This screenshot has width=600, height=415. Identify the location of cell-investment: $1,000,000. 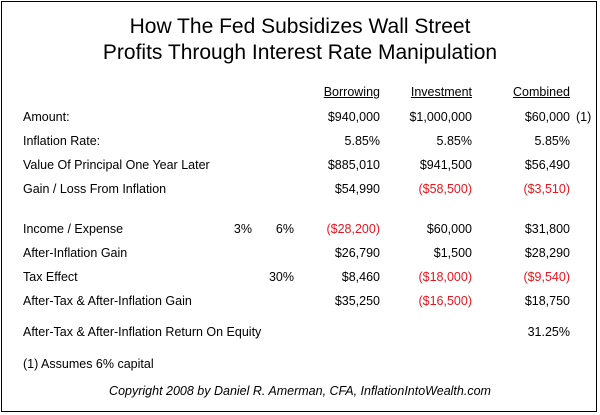
(440, 117).